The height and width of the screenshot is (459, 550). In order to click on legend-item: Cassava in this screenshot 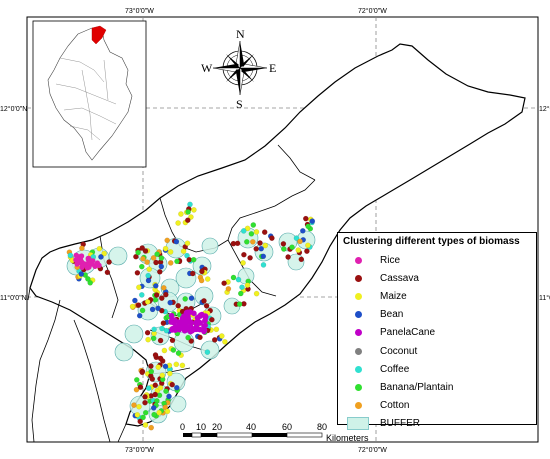, I will do `click(437, 278)`.